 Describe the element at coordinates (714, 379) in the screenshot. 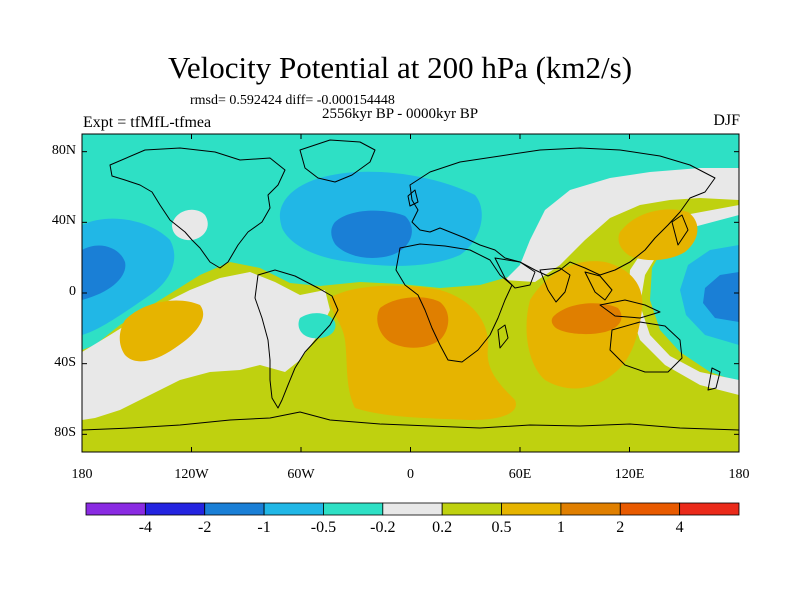

I see `coast-new-zealand` at that location.